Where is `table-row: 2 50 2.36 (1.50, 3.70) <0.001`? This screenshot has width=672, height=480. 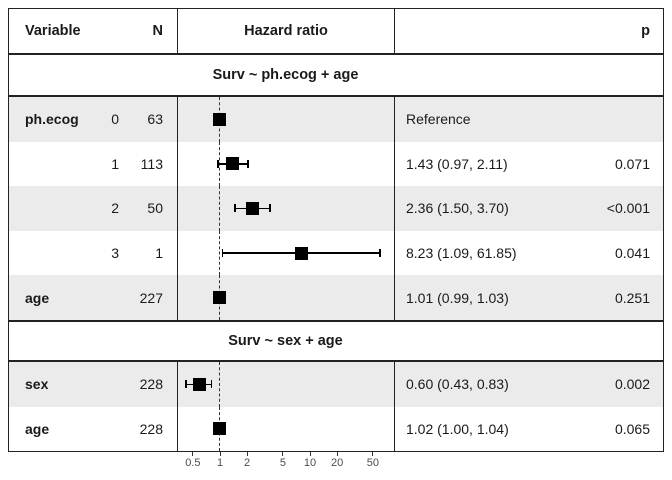 table-row: 2 50 2.36 (1.50, 3.70) <0.001 is located at coordinates (336, 208).